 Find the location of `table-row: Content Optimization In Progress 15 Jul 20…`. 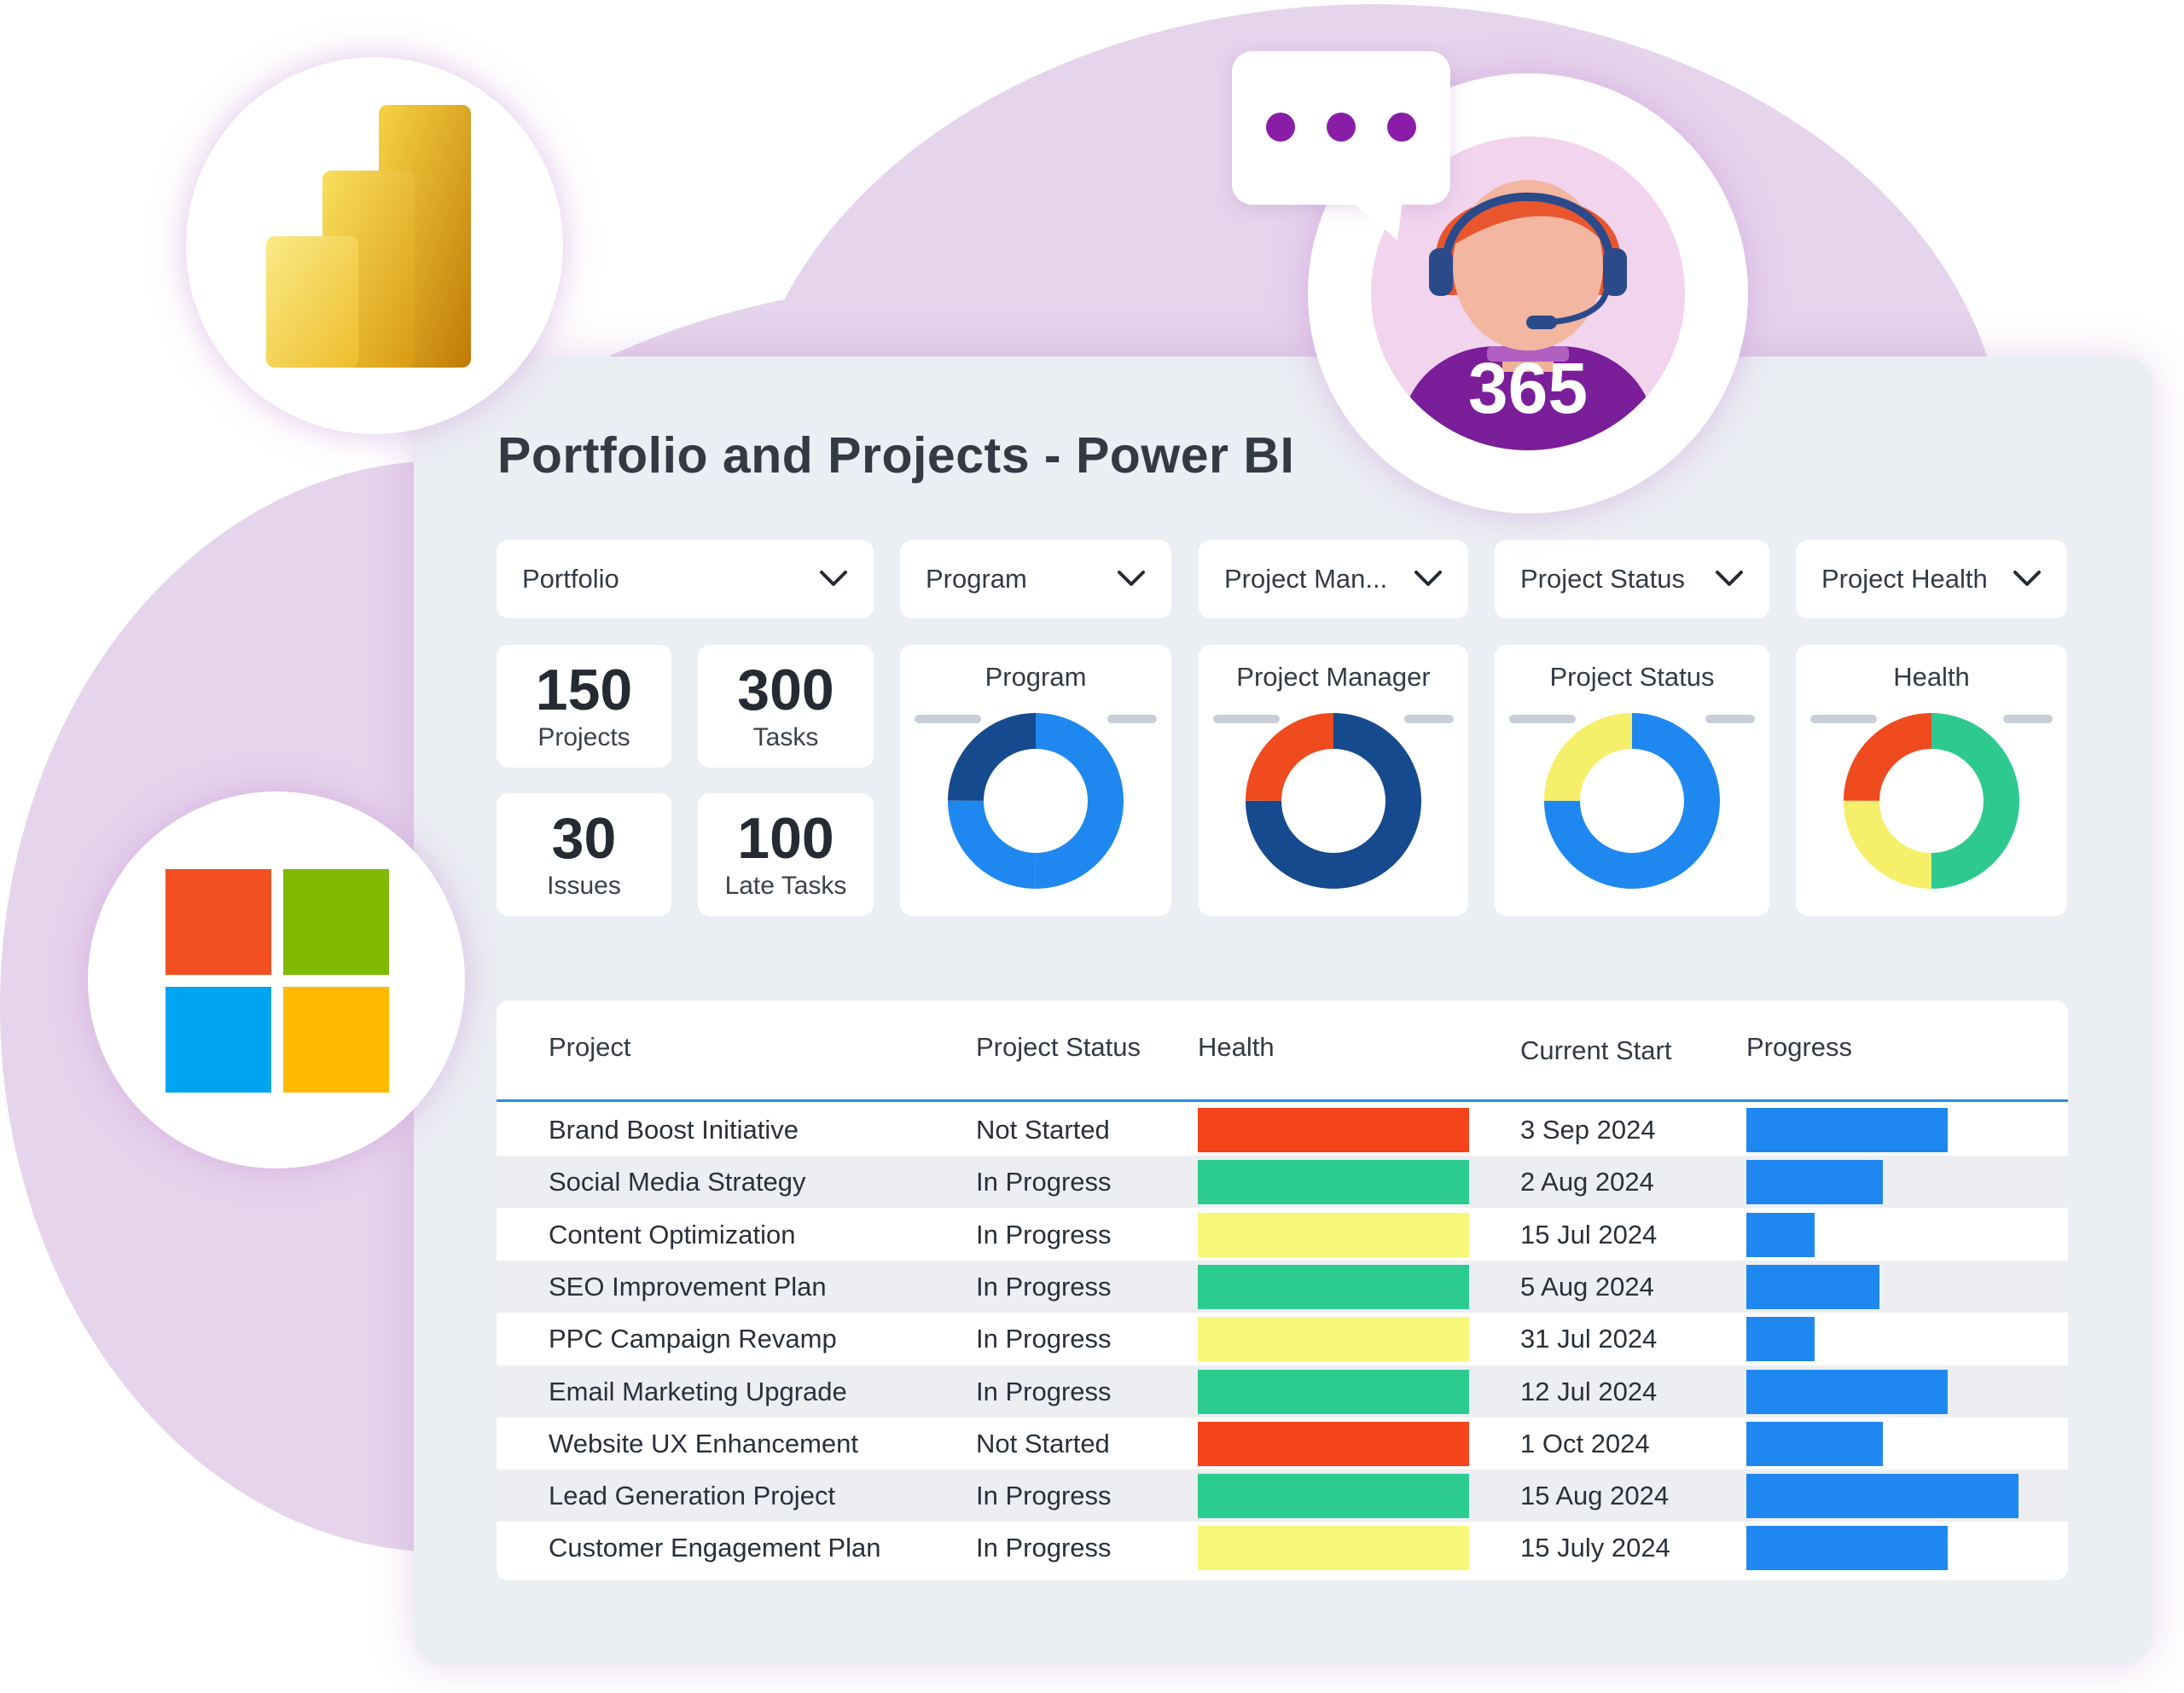

table-row: Content Optimization In Progress 15 Jul 20… is located at coordinates (1282, 1235).